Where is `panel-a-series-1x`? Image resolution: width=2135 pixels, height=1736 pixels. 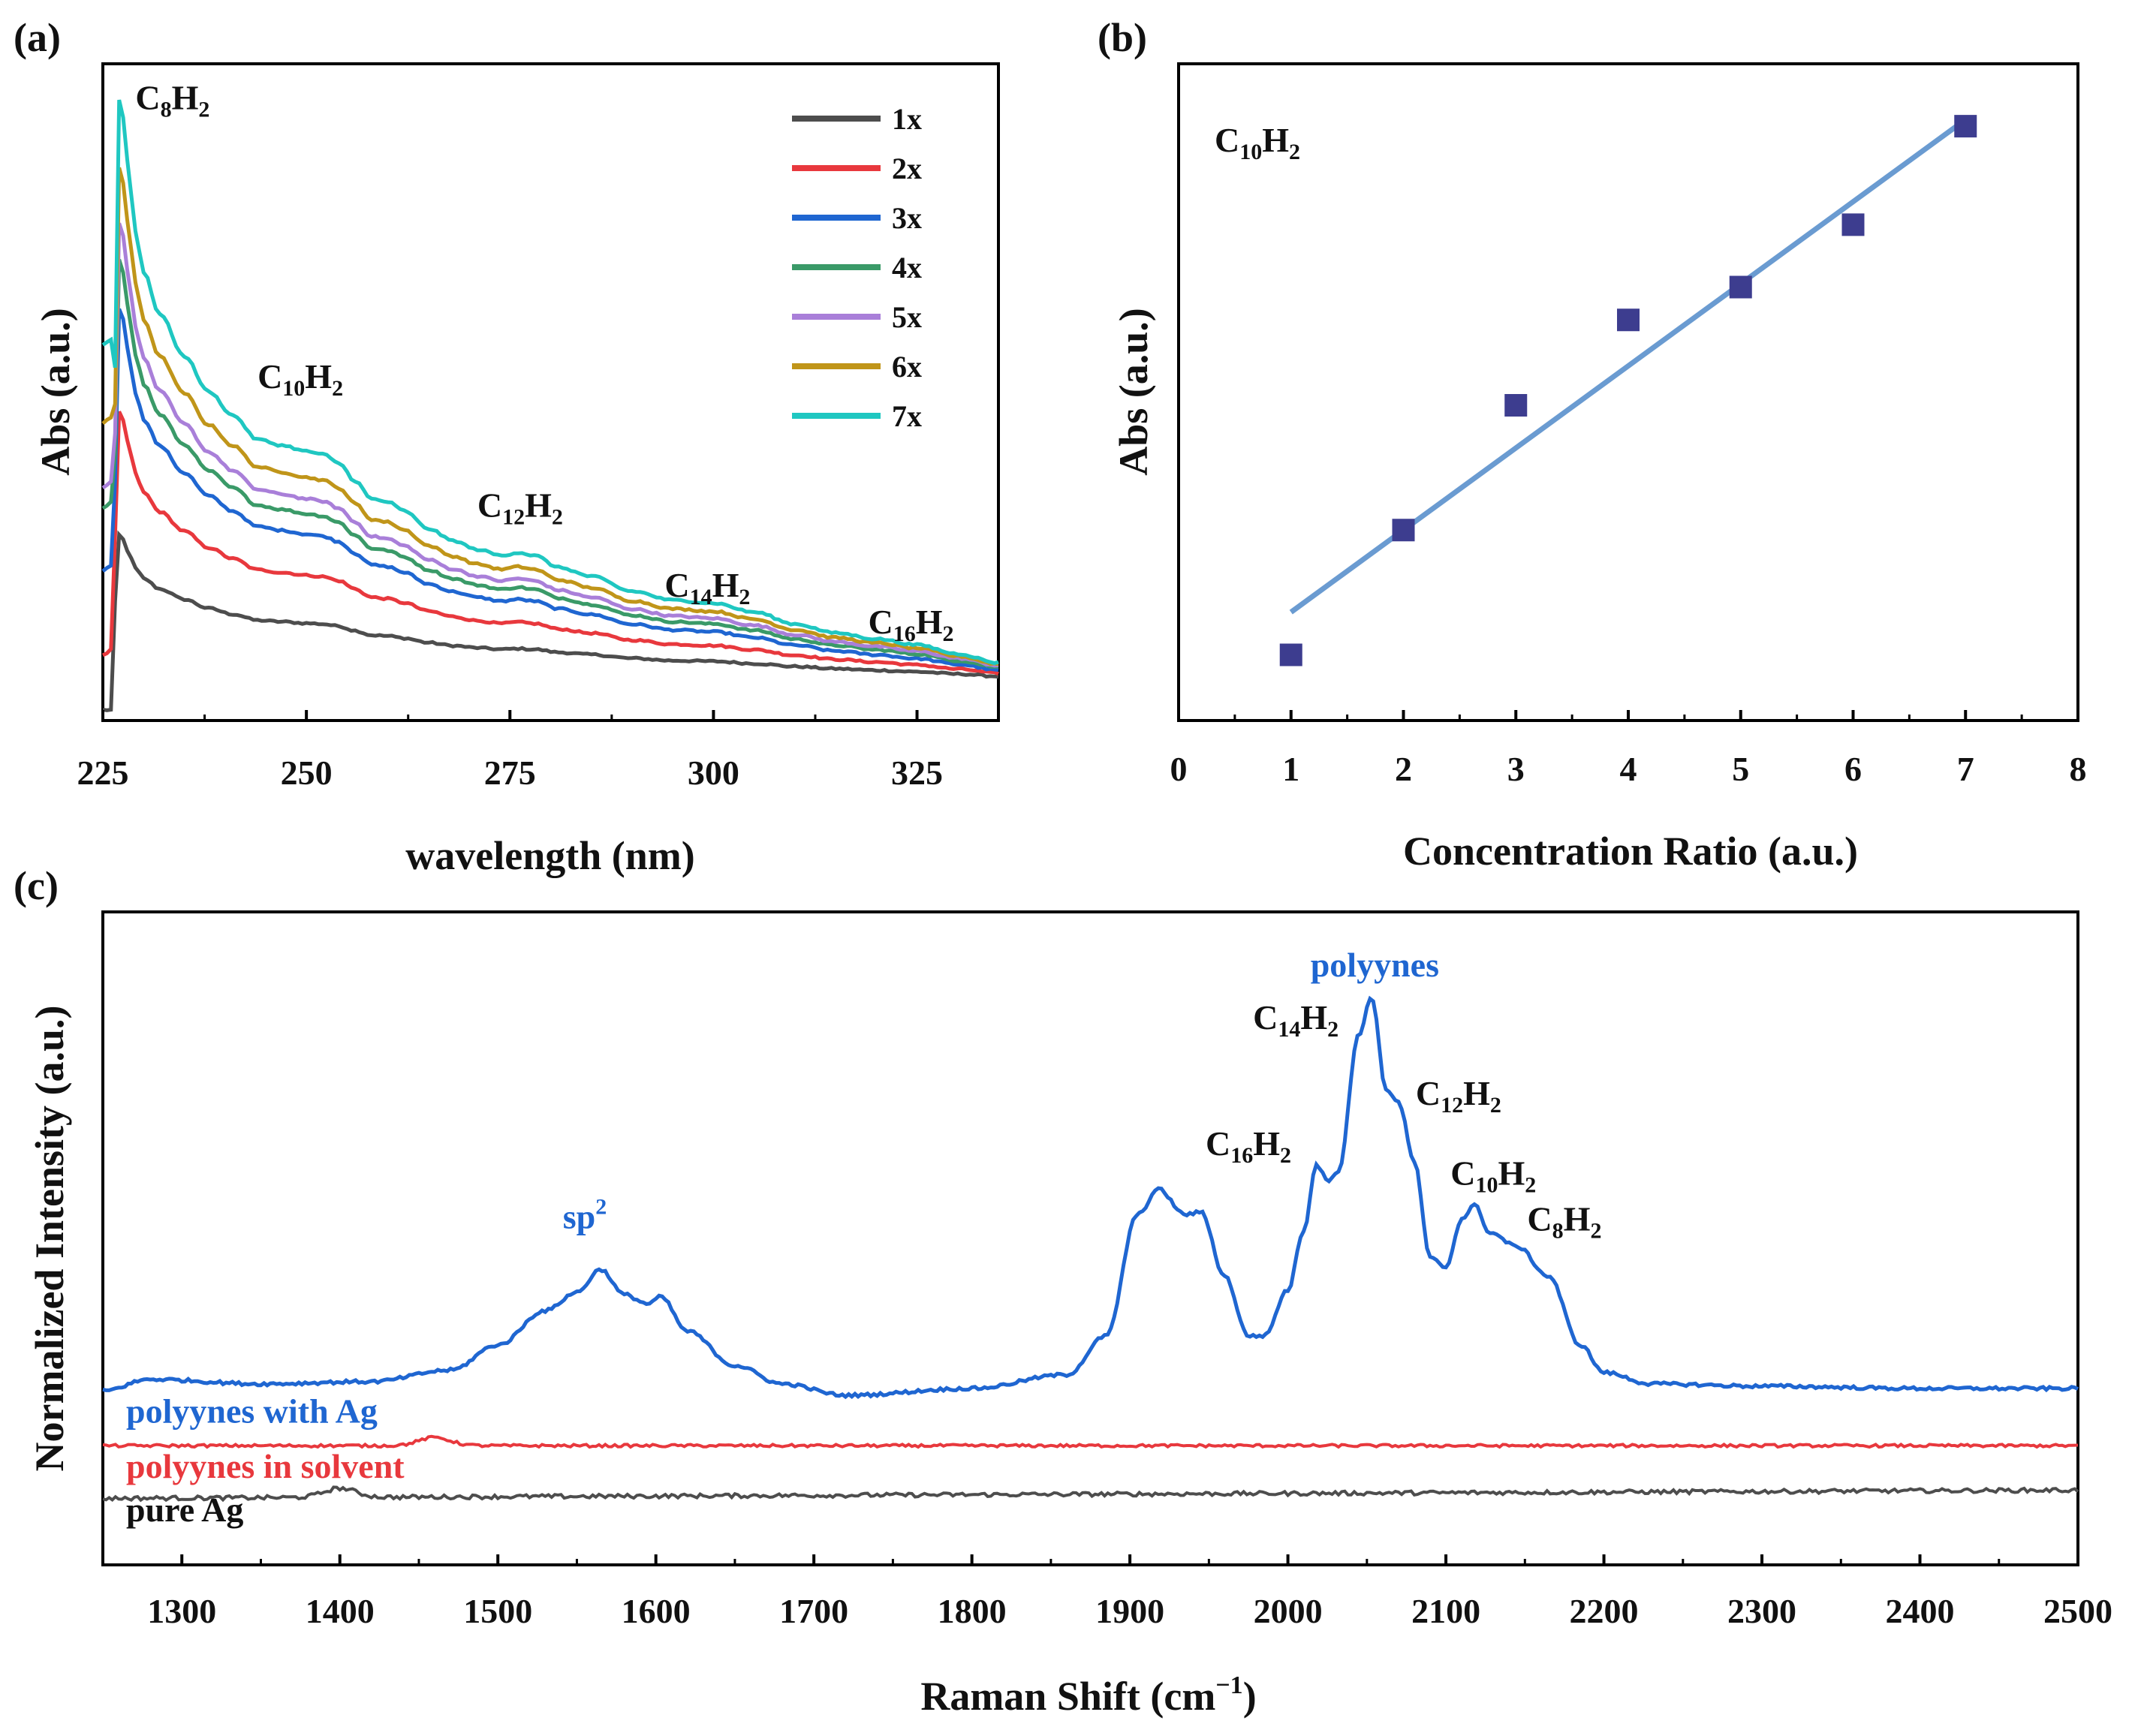
panel-a-series-1x is located at coordinates (550, 621).